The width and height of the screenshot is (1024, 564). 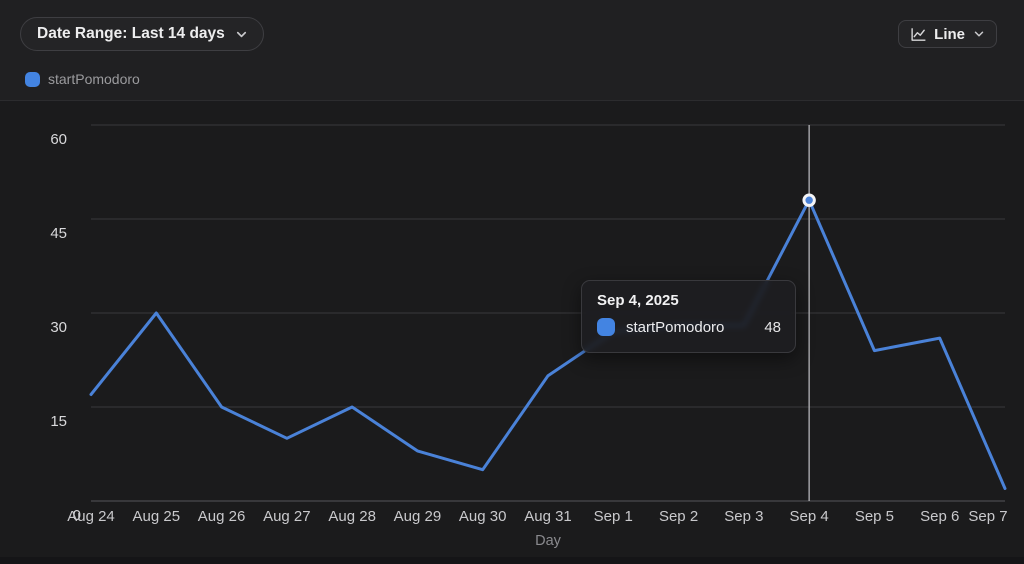 What do you see at coordinates (94, 79) in the screenshot?
I see `legend-item-label: startPomodoro` at bounding box center [94, 79].